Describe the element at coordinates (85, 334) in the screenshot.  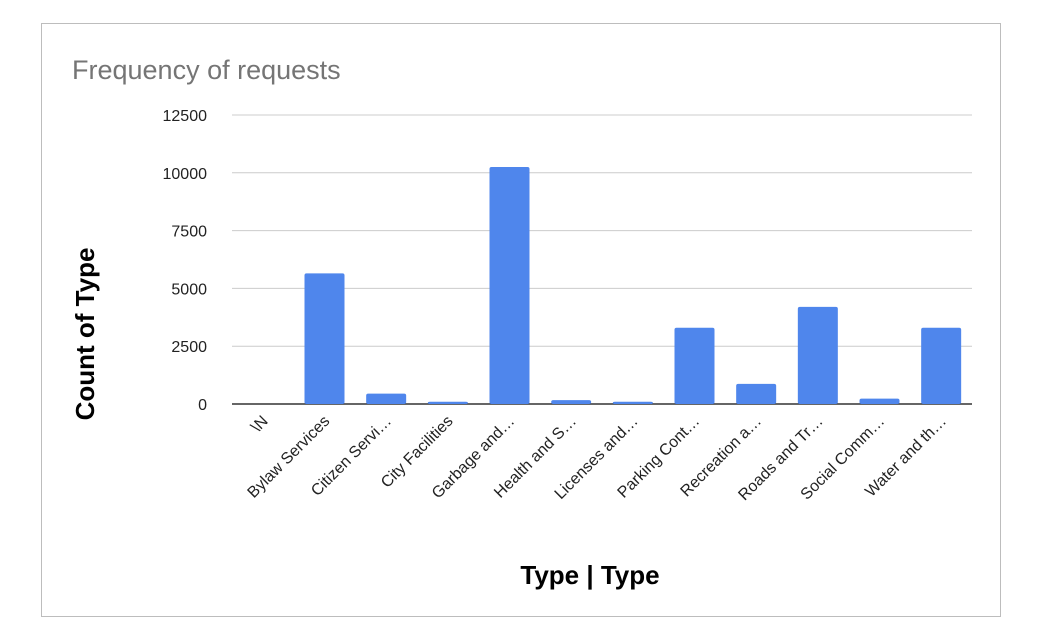
I see `y-axis-title: Count of Type` at that location.